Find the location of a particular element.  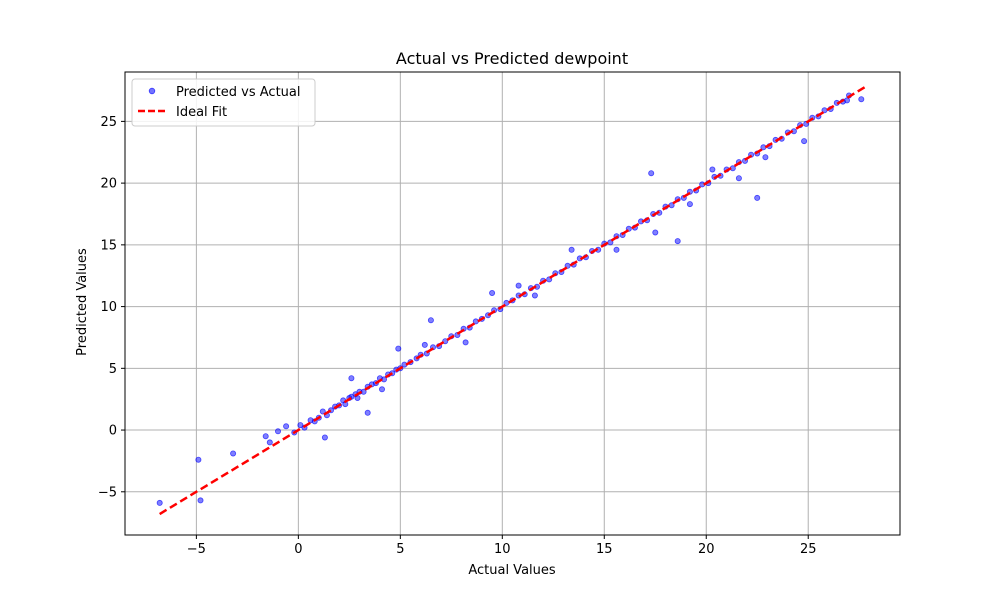

y-tick-label: 10 is located at coordinates (108, 307).